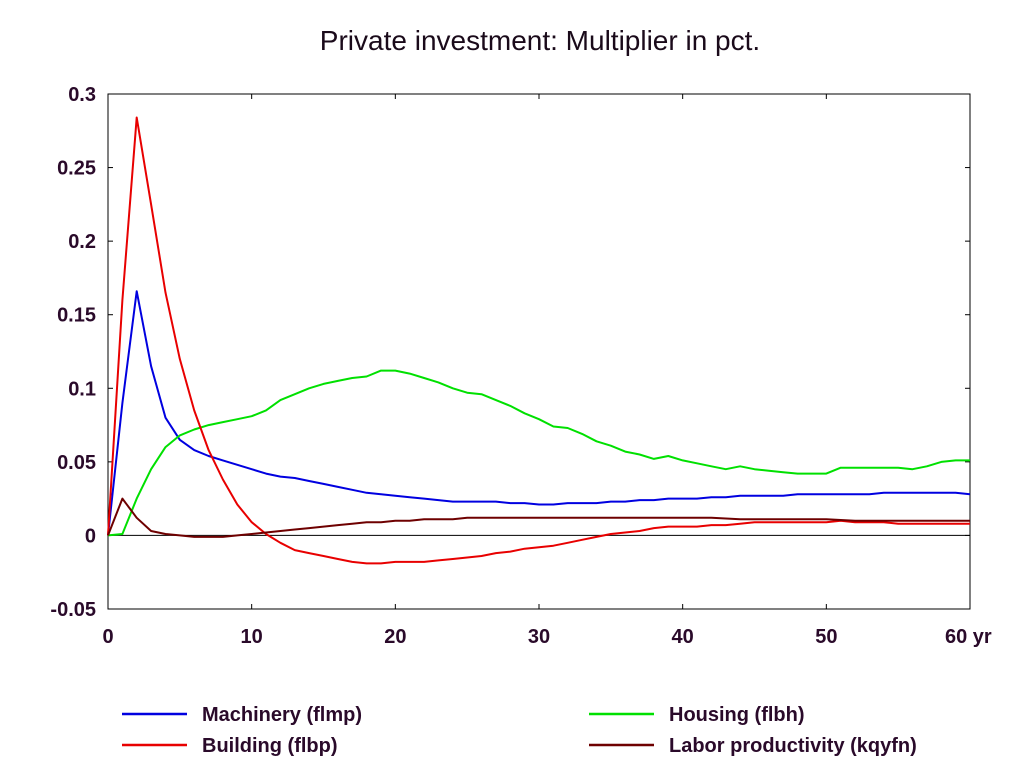 Image resolution: width=1024 pixels, height=778 pixels. Describe the element at coordinates (737, 715) in the screenshot. I see `legend-label: Housing (flbh)` at that location.